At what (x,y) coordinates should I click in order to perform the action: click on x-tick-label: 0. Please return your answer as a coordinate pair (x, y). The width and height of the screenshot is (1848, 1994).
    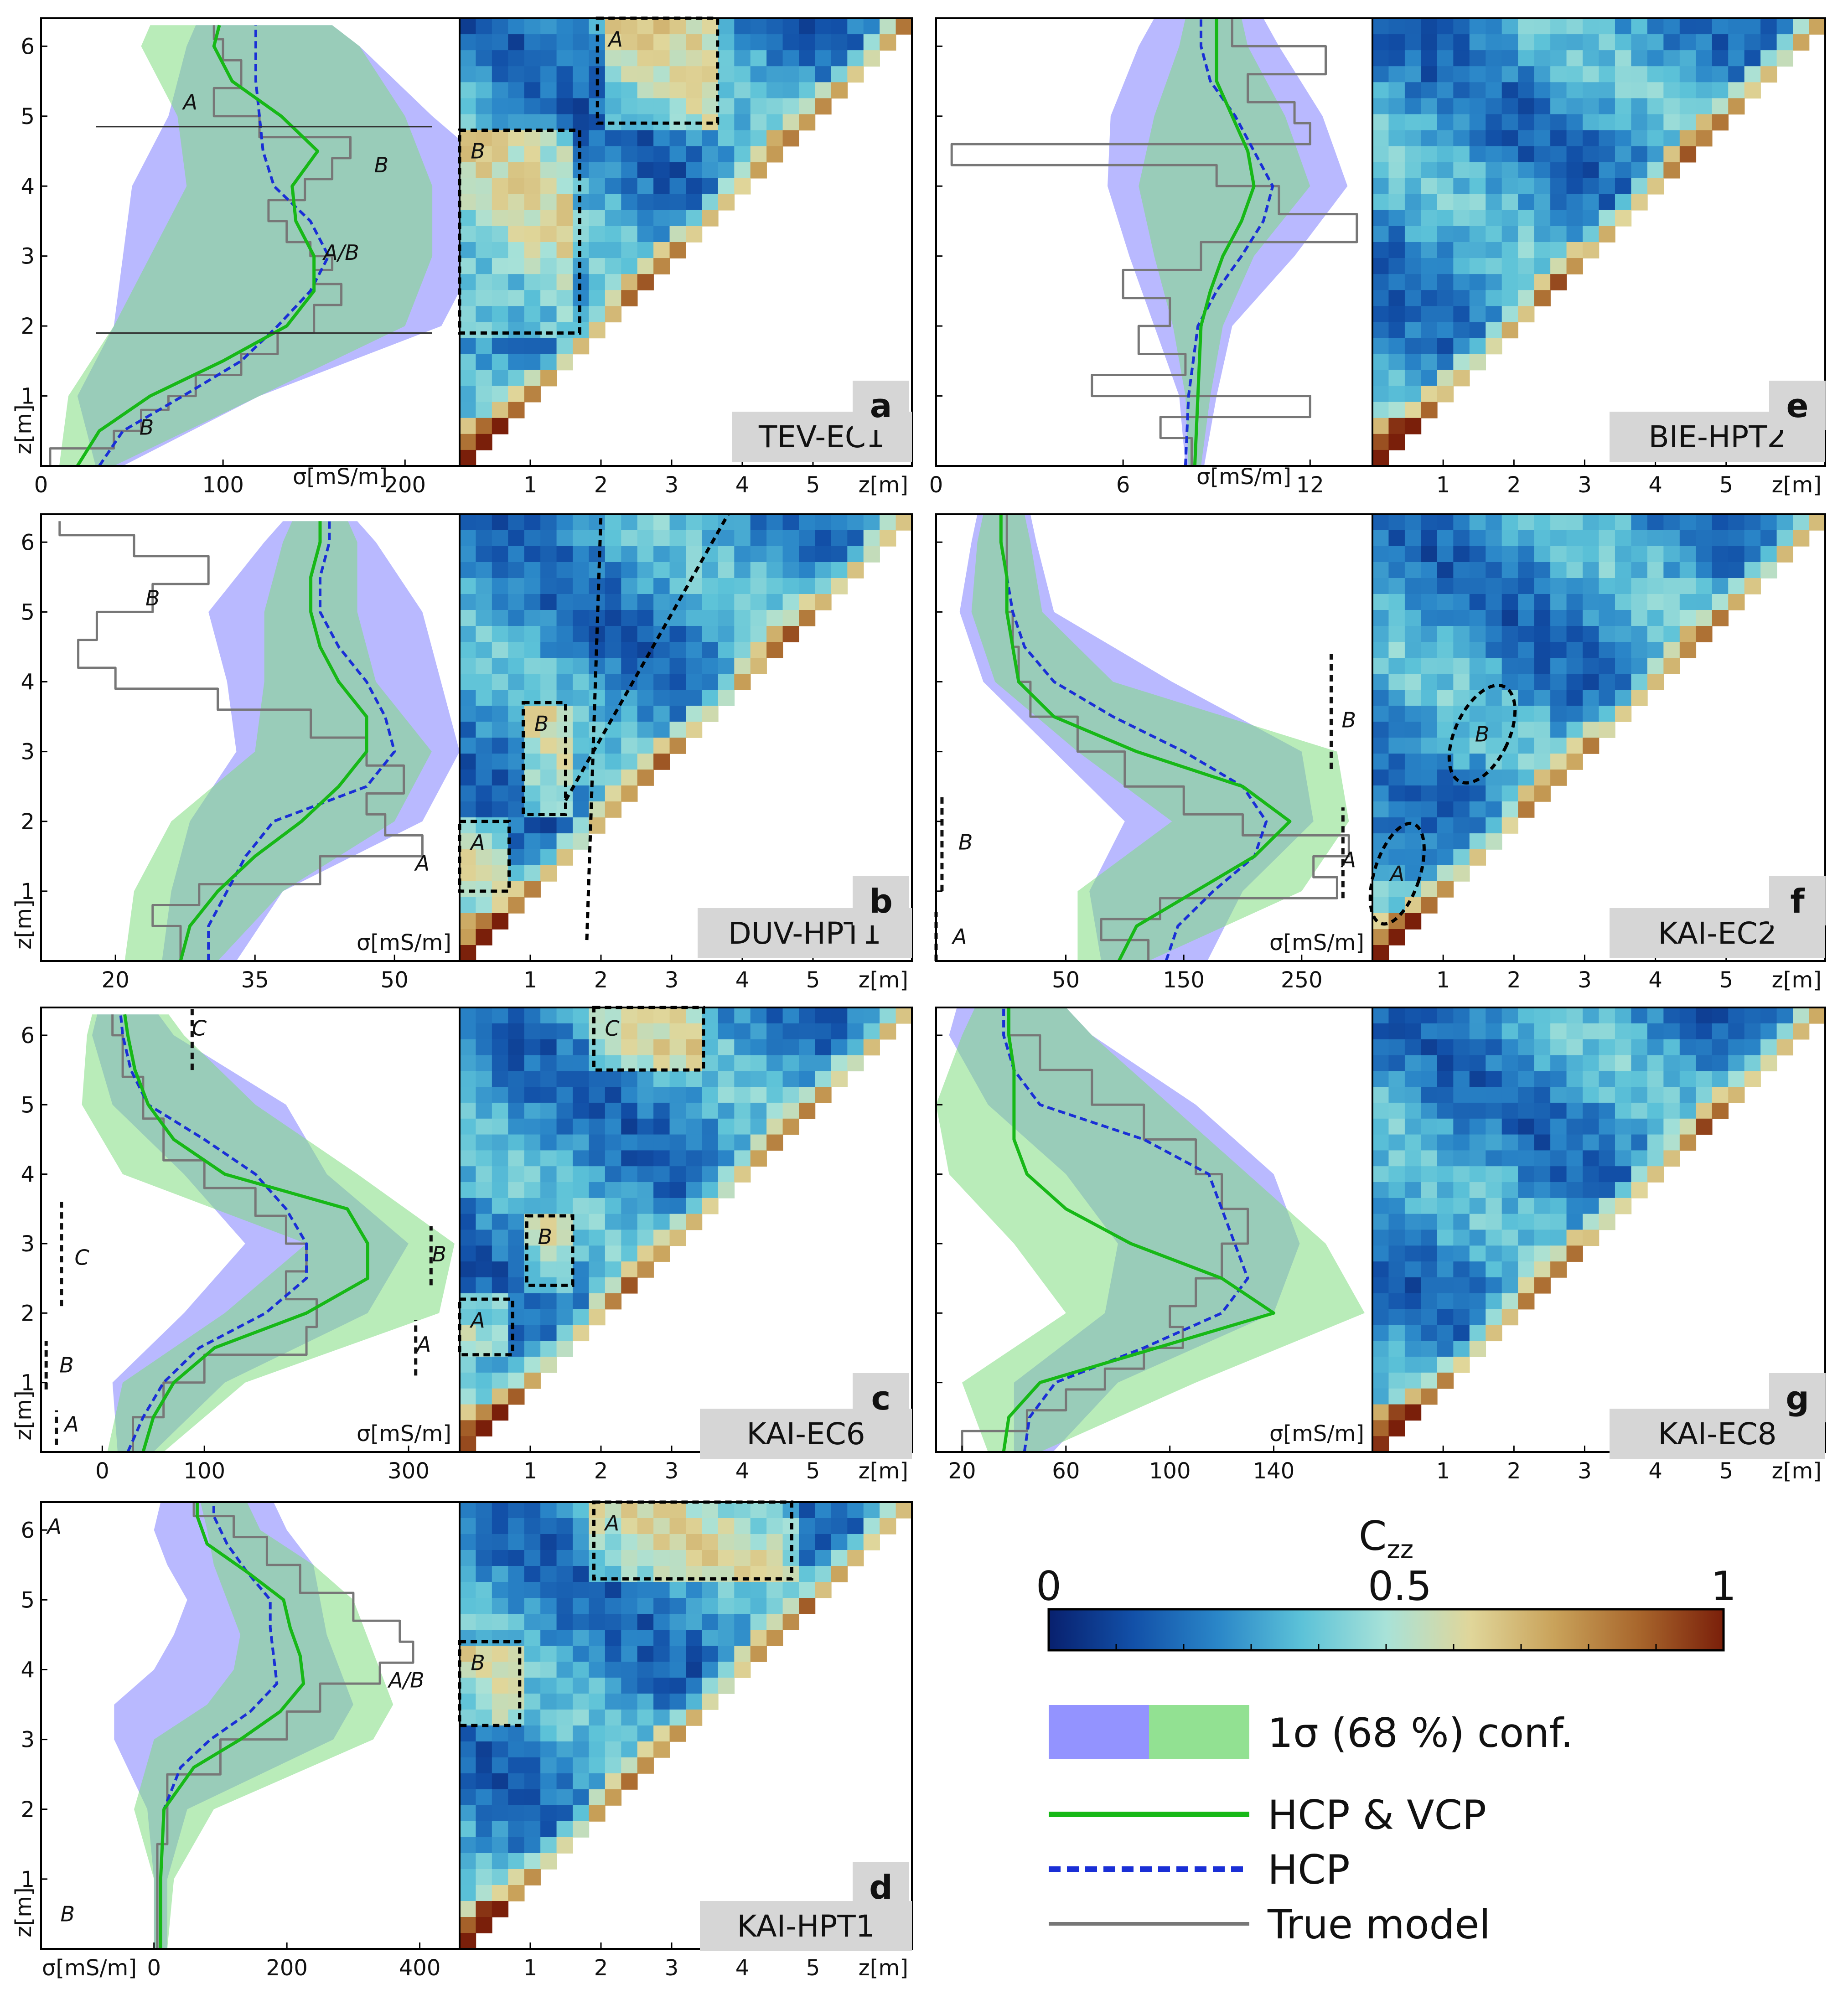
    Looking at the image, I should click on (936, 485).